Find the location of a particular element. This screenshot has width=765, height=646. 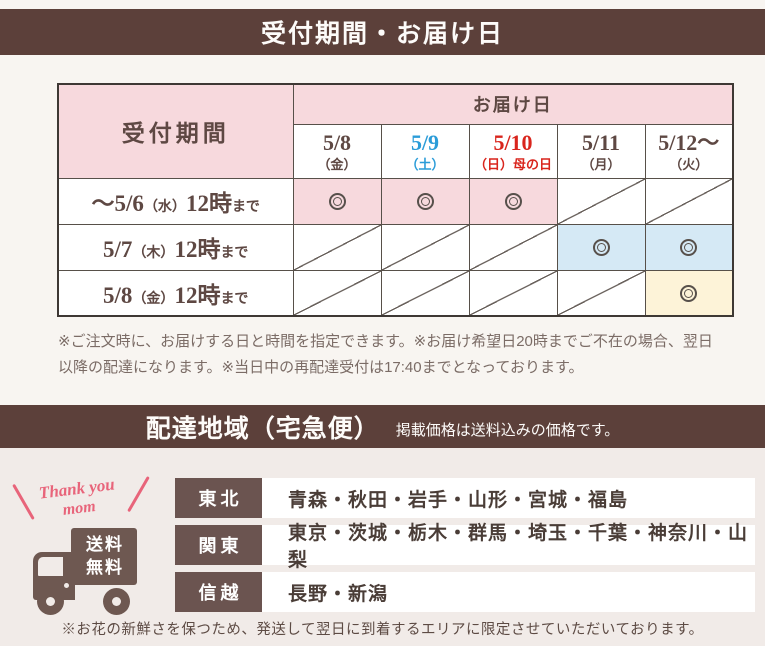

free-shipping-promo: Thank you mom 送料 無料 is located at coordinates (87, 547).